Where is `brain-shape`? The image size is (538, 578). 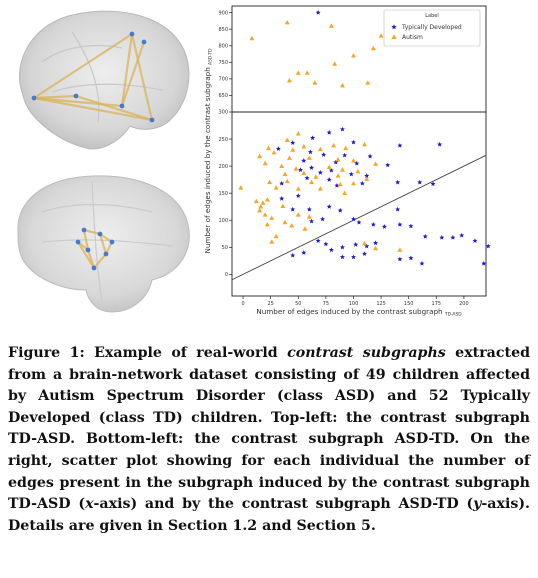
brain-shape is located at coordinates (104, 80).